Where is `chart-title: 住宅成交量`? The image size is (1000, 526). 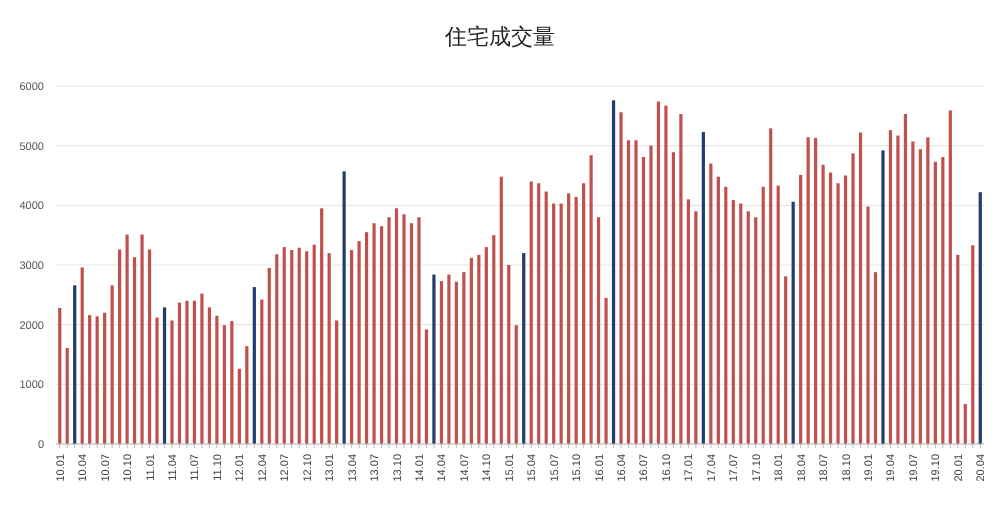
chart-title: 住宅成交量 is located at coordinates (500, 37).